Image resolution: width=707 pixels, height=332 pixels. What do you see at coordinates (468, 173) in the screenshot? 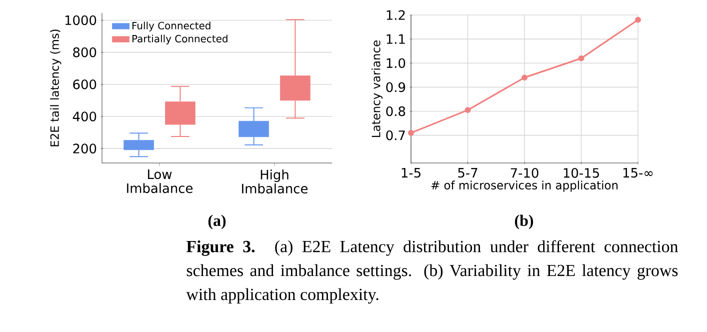
I see `x-tick-label: 5-7` at bounding box center [468, 173].